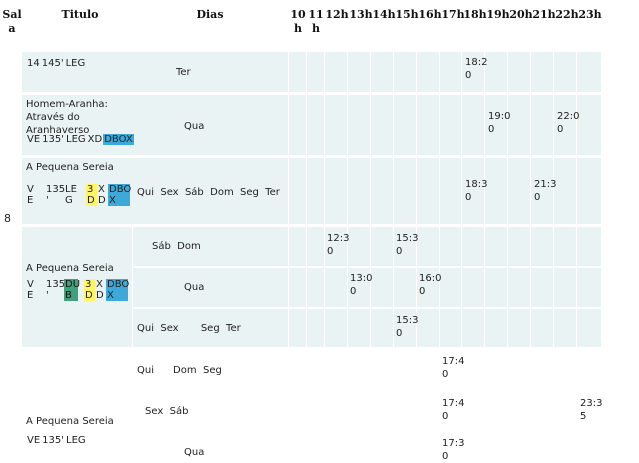  I want to click on film-2-title: Homem-Aranha: Através do Aranhaverso, so click(67, 117).